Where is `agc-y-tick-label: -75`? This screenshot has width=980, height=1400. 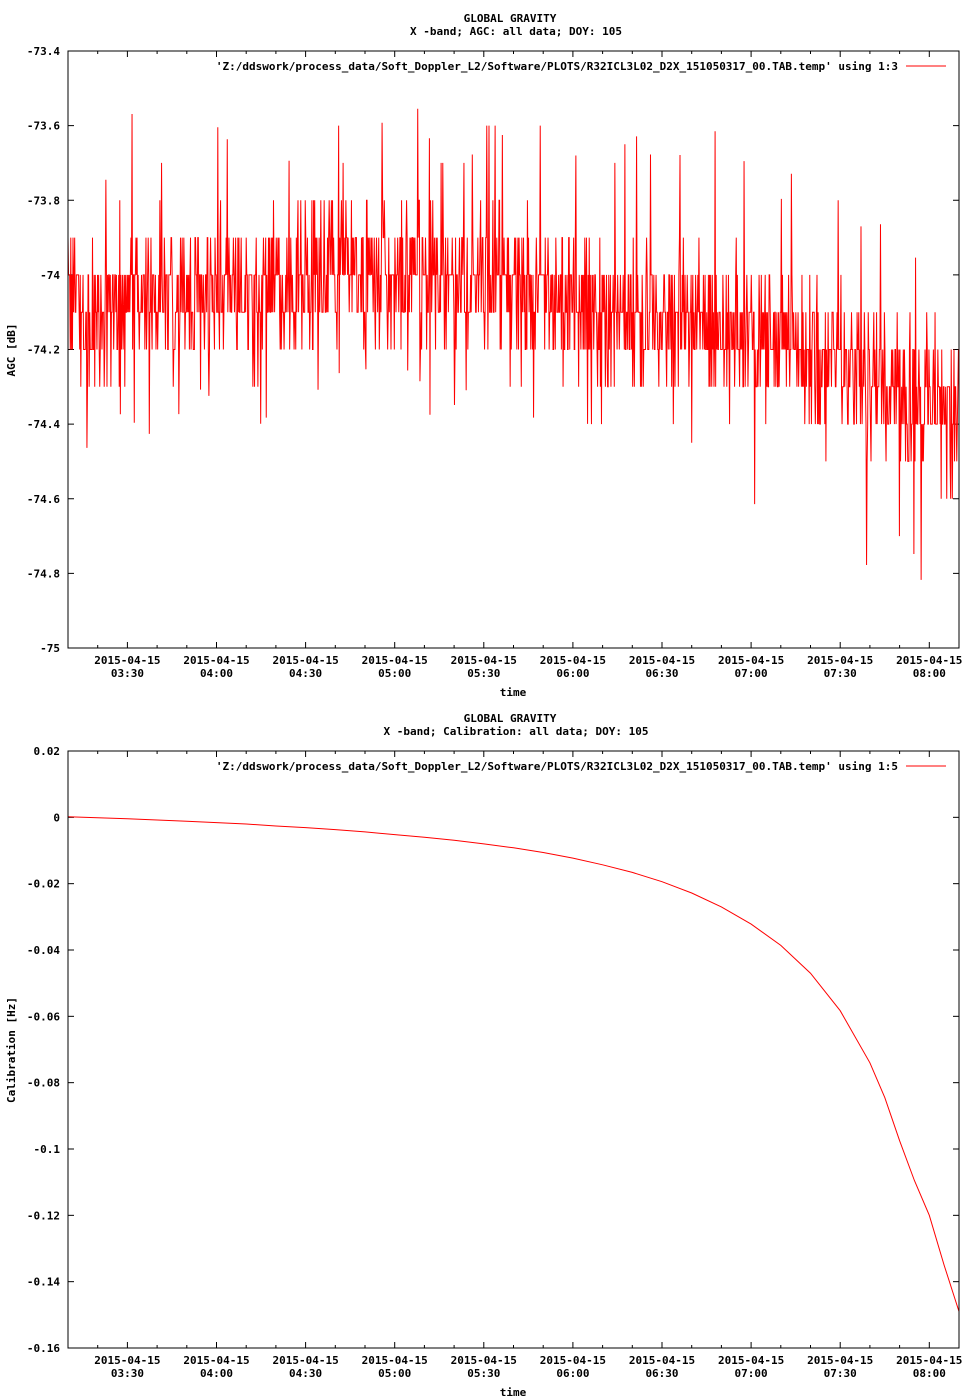 agc-y-tick-label: -75 is located at coordinates (50, 648).